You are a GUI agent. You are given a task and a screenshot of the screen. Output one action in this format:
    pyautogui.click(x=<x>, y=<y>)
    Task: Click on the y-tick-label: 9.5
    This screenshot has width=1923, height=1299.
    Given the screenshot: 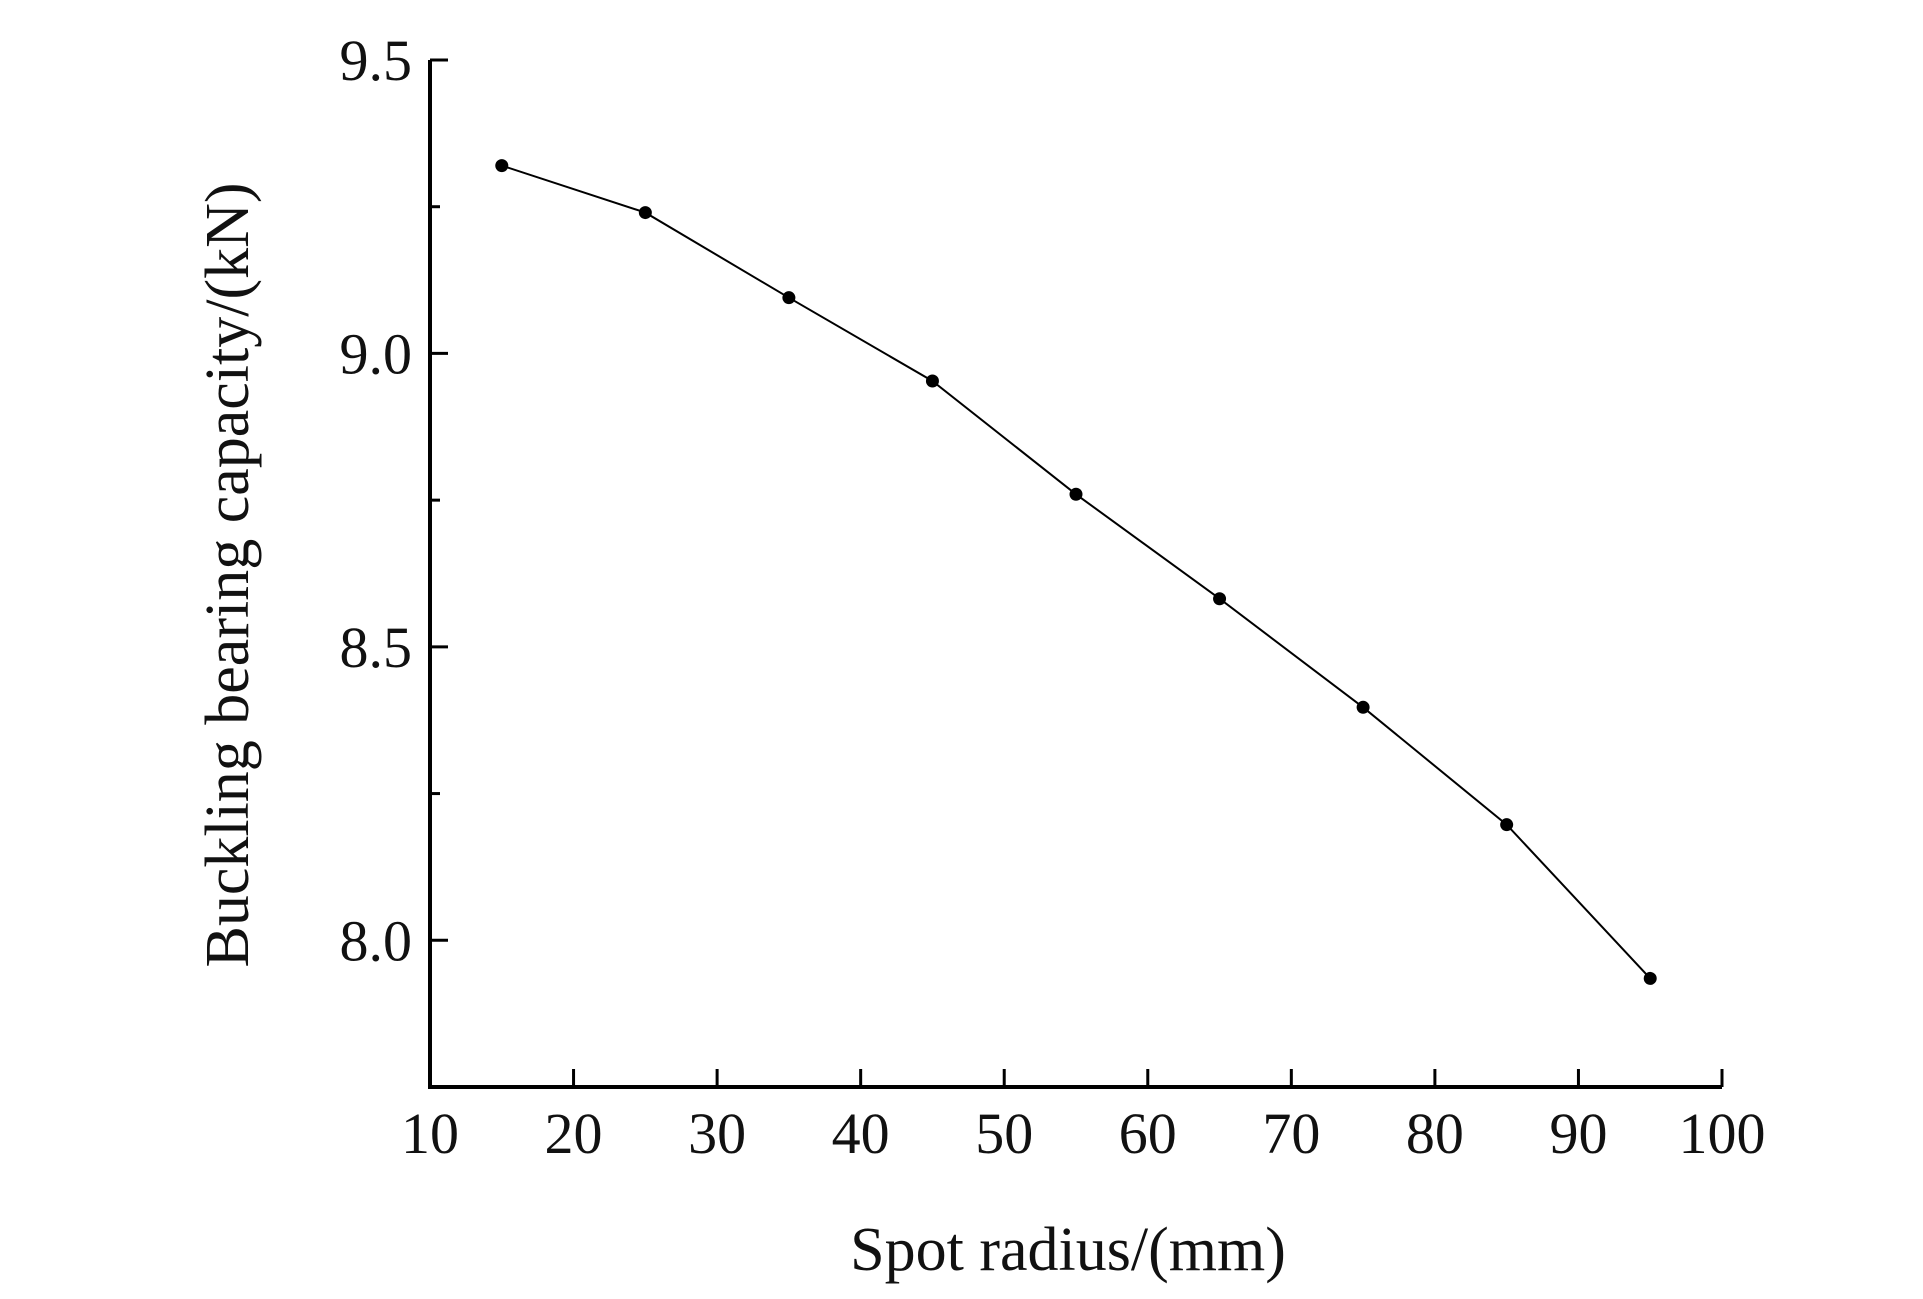 What is the action you would take?
    pyautogui.click(x=376, y=60)
    